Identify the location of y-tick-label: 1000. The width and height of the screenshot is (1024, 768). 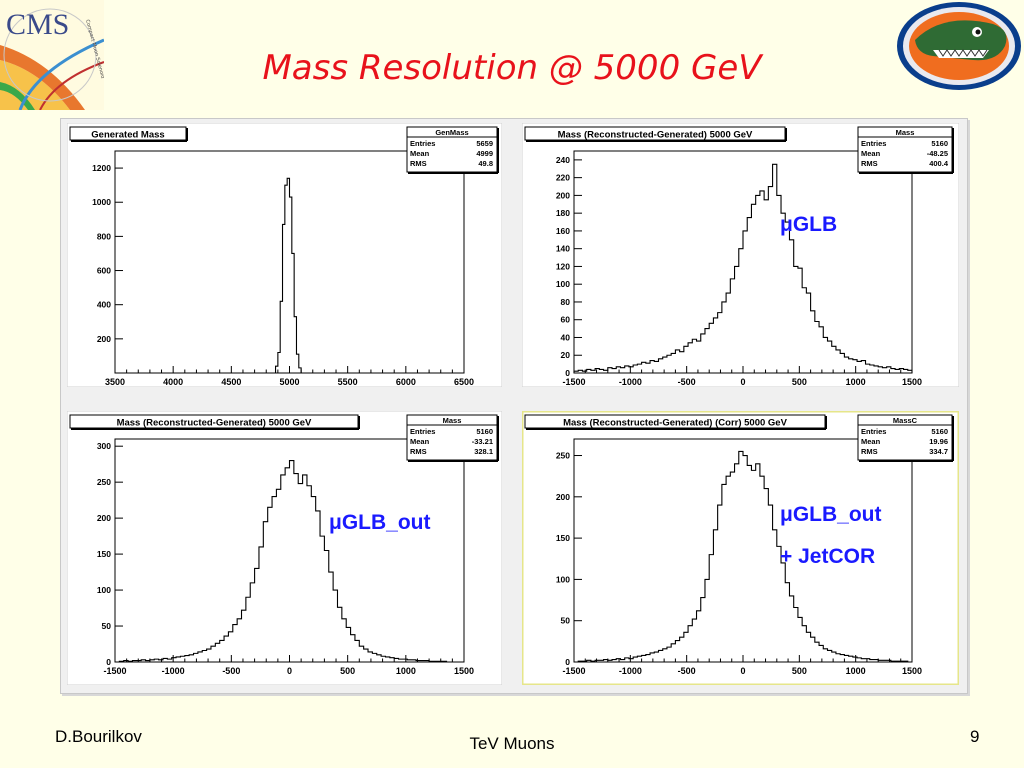
(101, 202).